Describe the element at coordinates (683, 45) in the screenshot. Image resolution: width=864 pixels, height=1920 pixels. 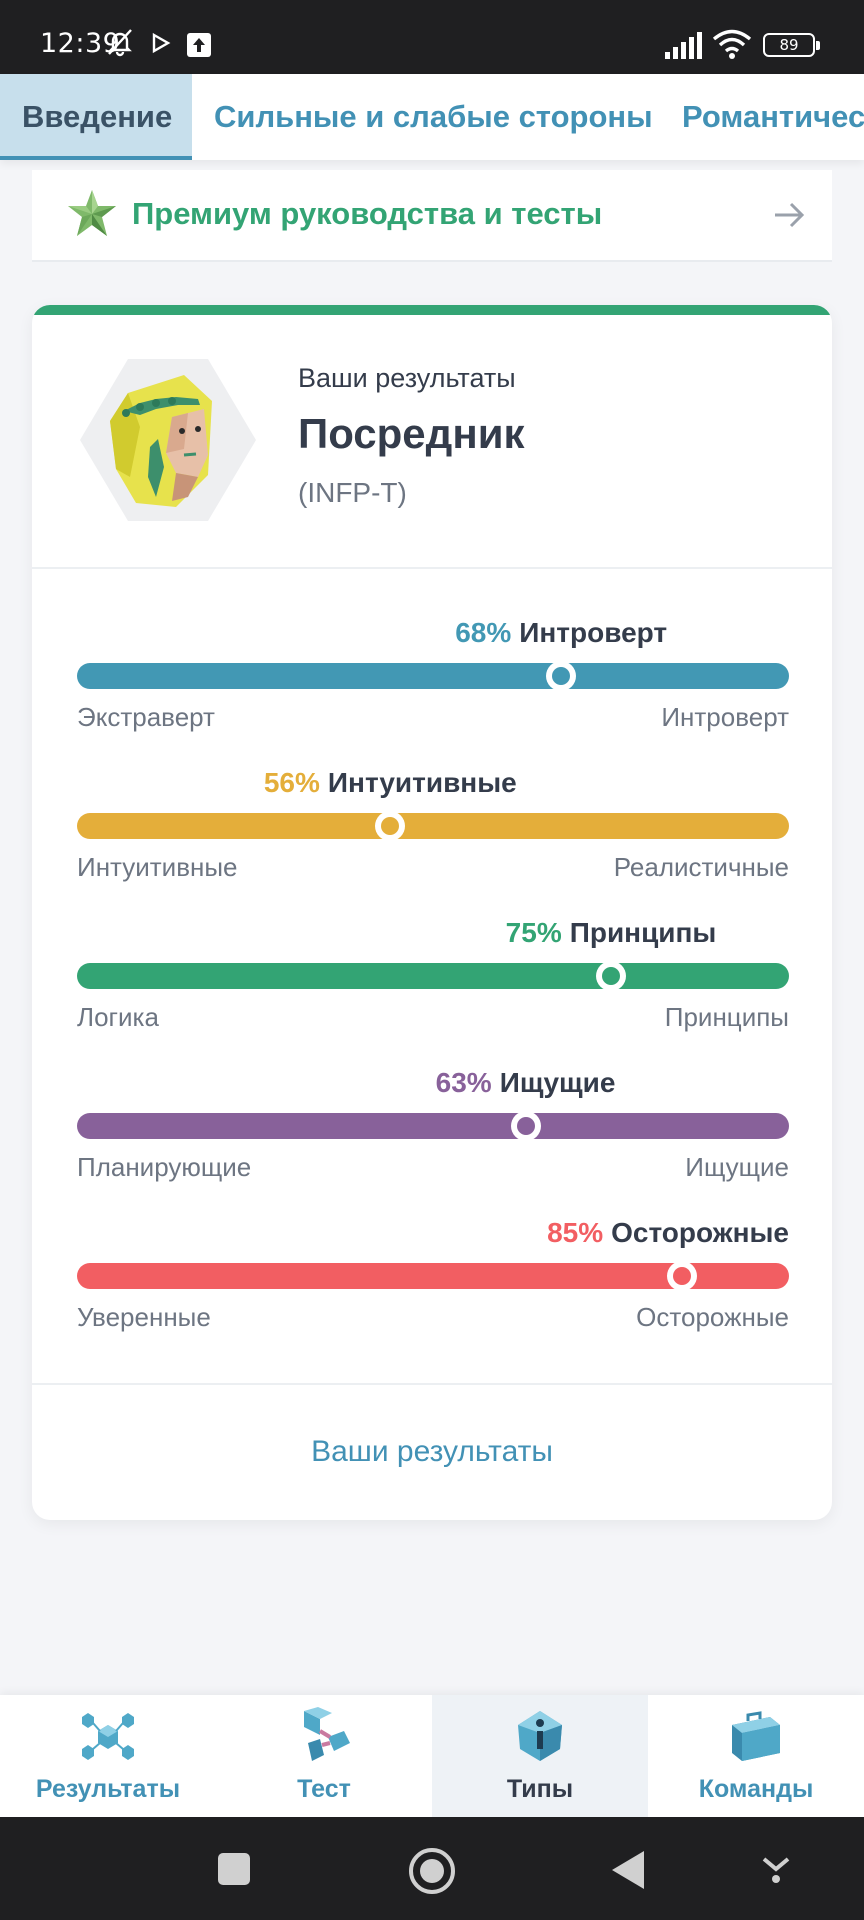
I see `signal-icon` at that location.